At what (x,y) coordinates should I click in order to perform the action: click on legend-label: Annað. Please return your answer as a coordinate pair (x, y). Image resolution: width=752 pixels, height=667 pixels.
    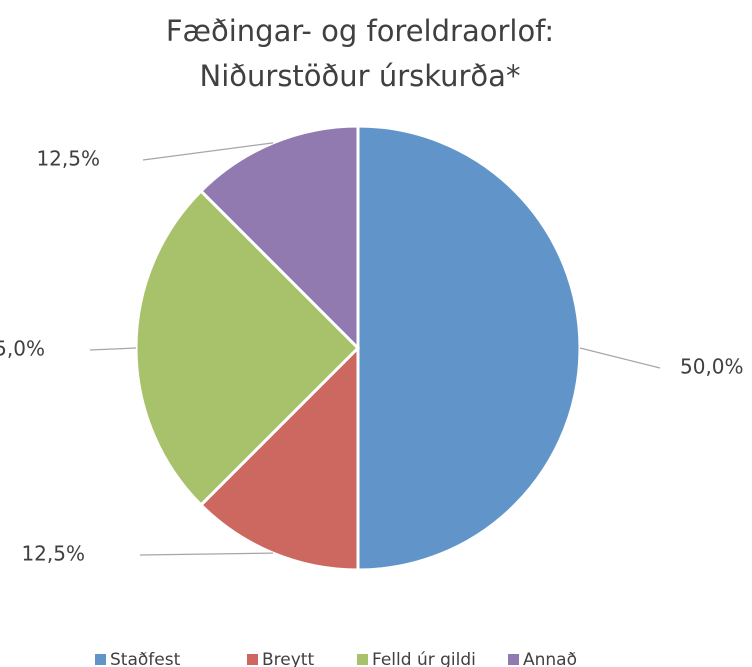
    Looking at the image, I should click on (550, 658).